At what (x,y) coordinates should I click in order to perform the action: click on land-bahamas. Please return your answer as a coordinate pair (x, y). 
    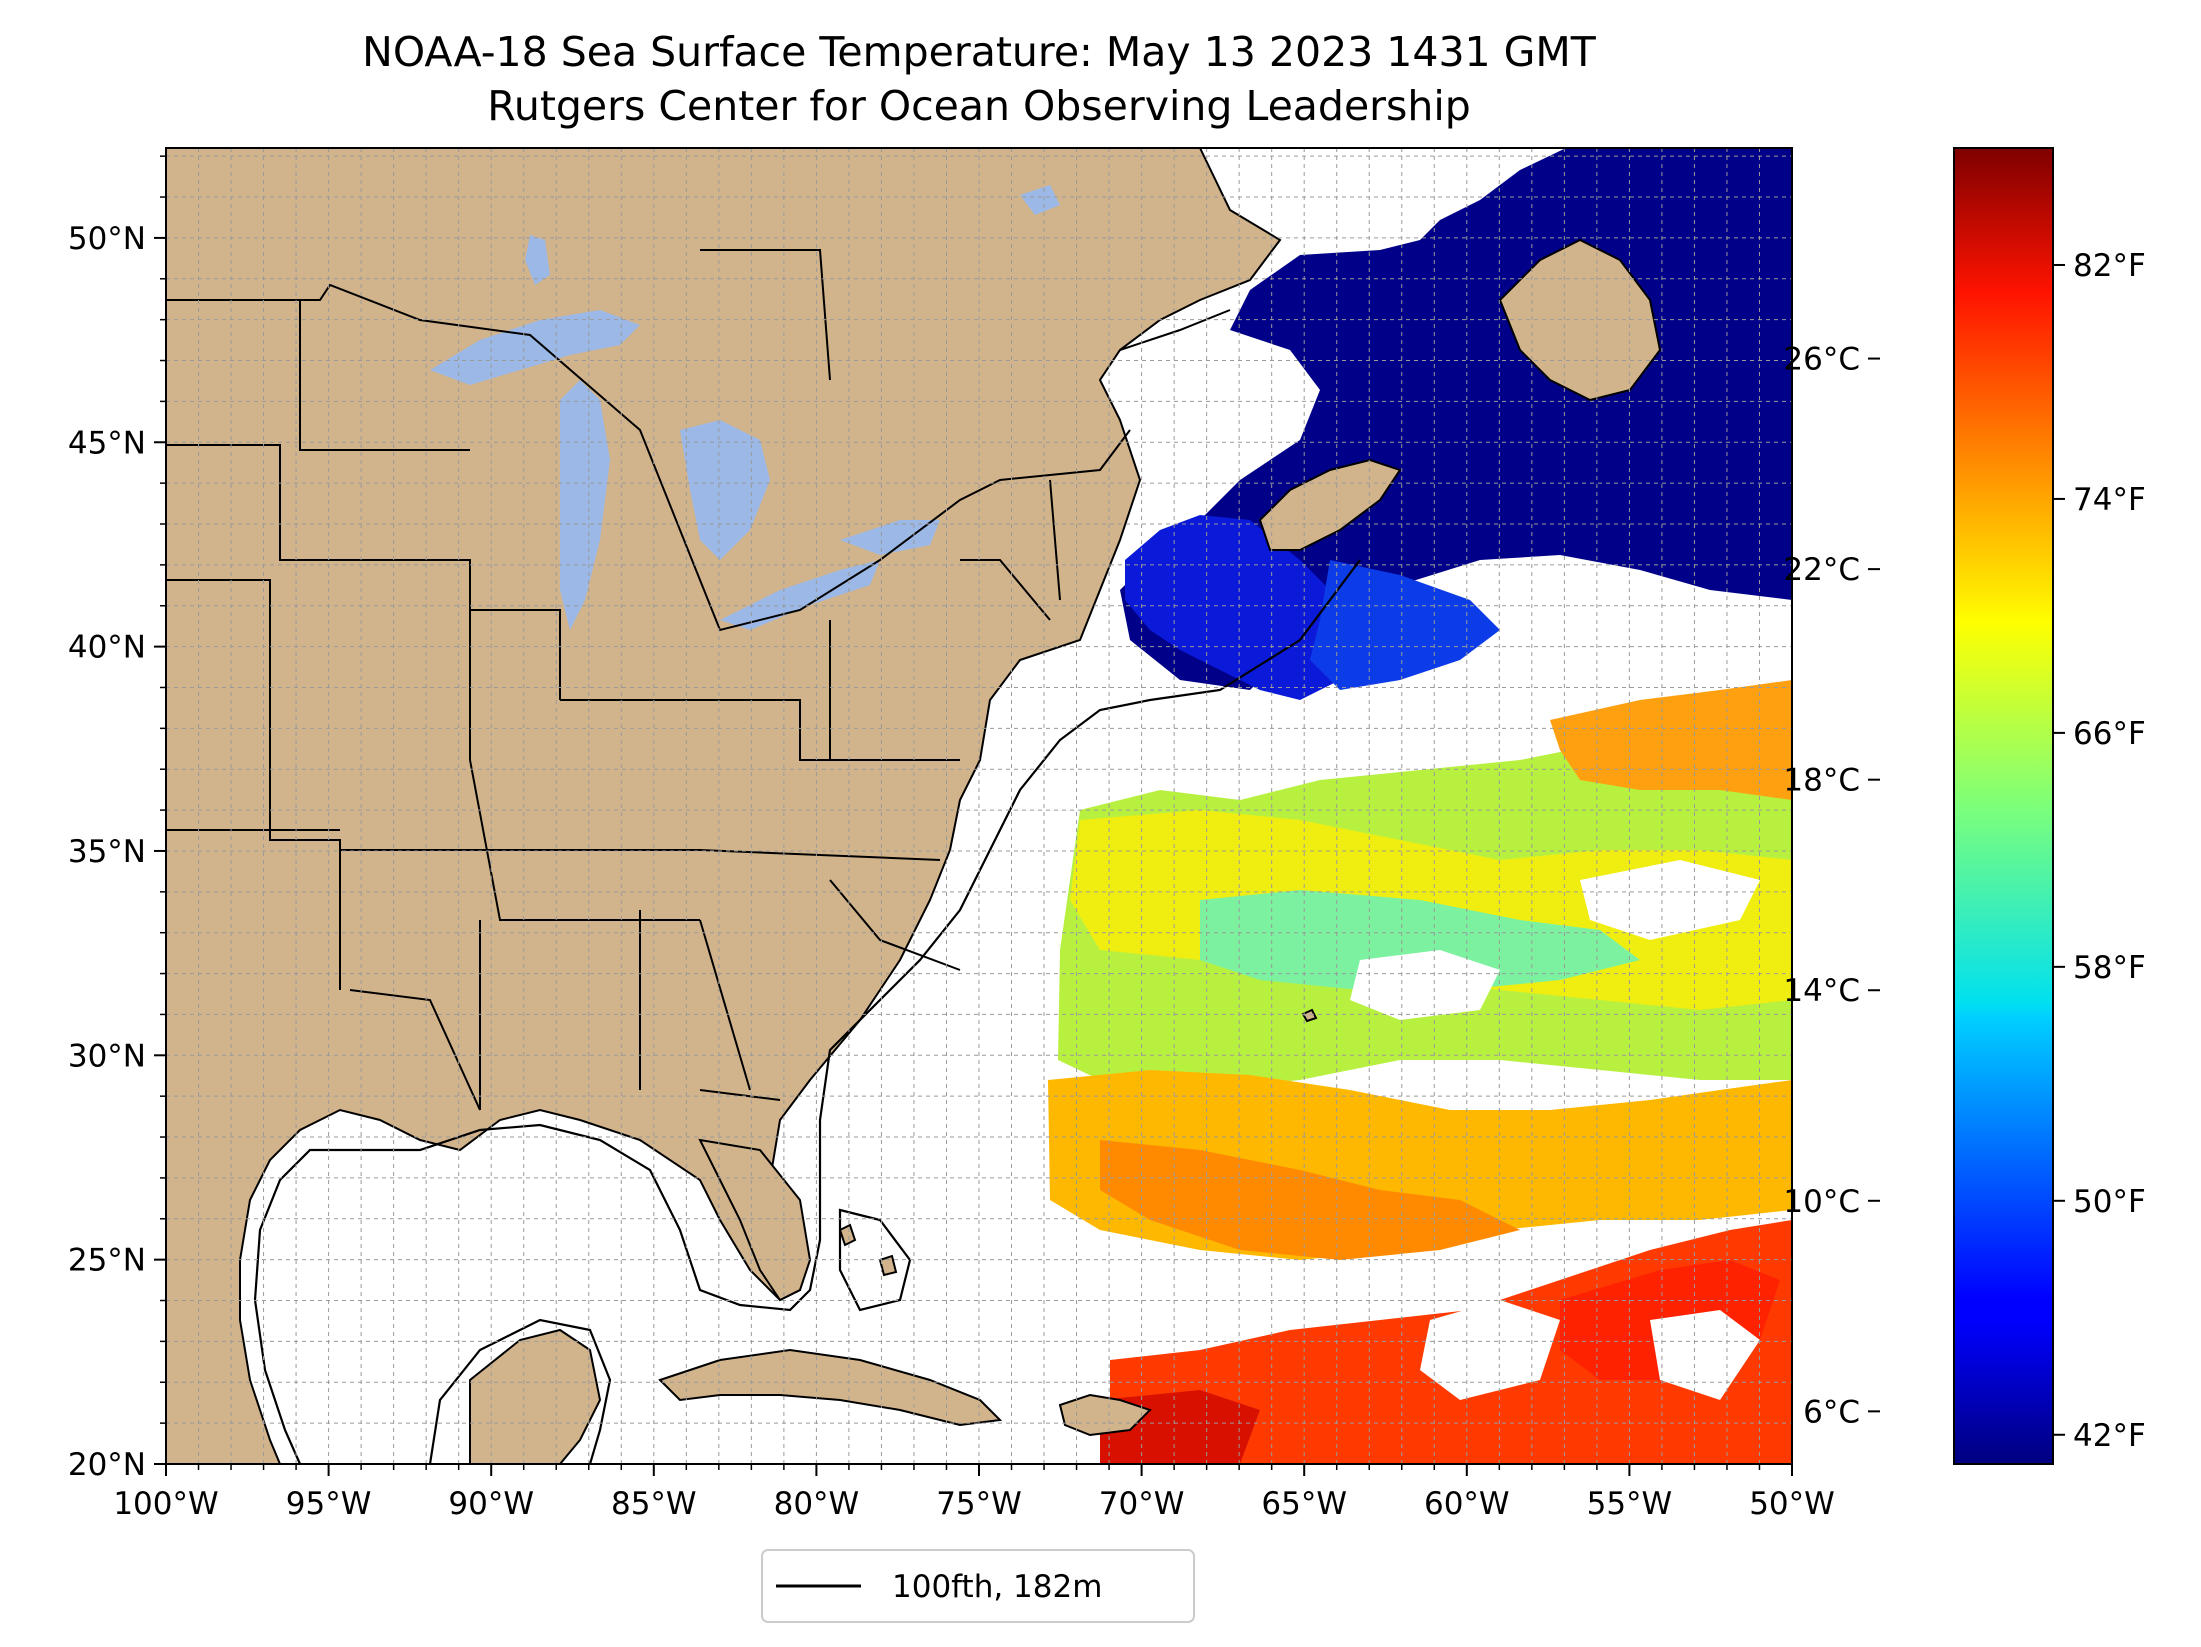
    Looking at the image, I should click on (847, 1235).